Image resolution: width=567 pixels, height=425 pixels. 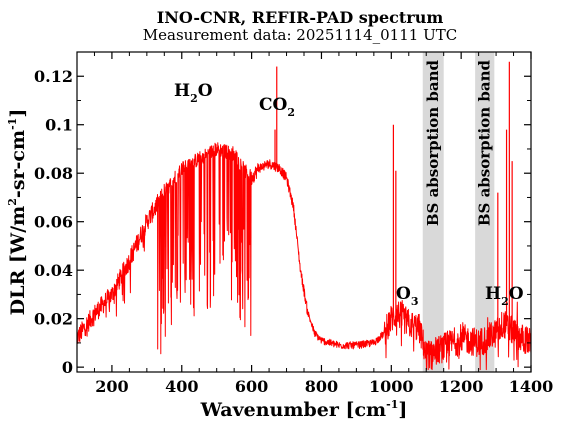 What do you see at coordinates (205, 91) in the screenshot?
I see `annotation-h2o-left-rest: O` at bounding box center [205, 91].